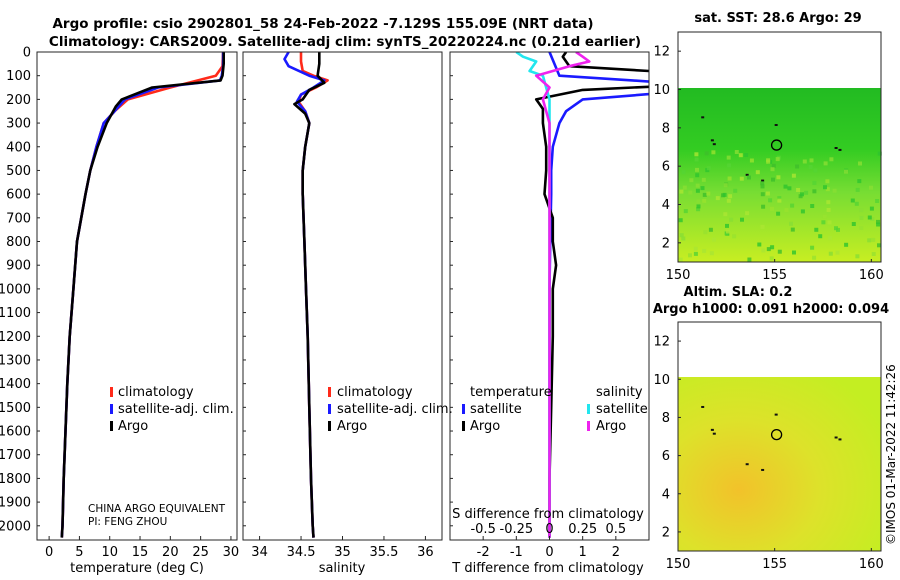 The image size is (900, 580). What do you see at coordinates (18, 100) in the screenshot?
I see `depth-tick-label: 200` at bounding box center [18, 100].